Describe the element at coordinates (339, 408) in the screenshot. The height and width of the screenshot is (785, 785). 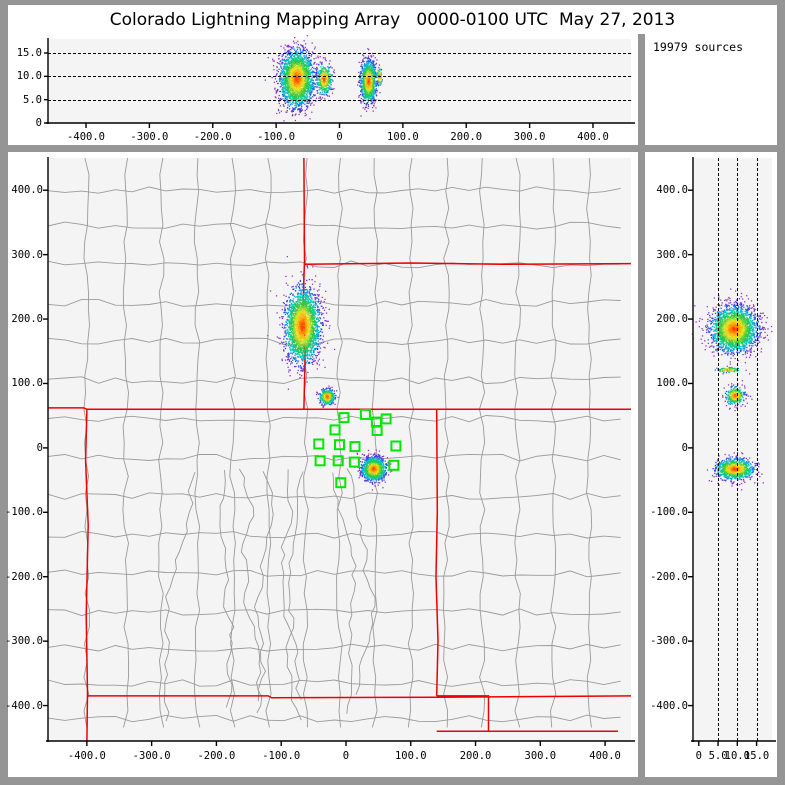
I see `colorado-north-border` at that location.